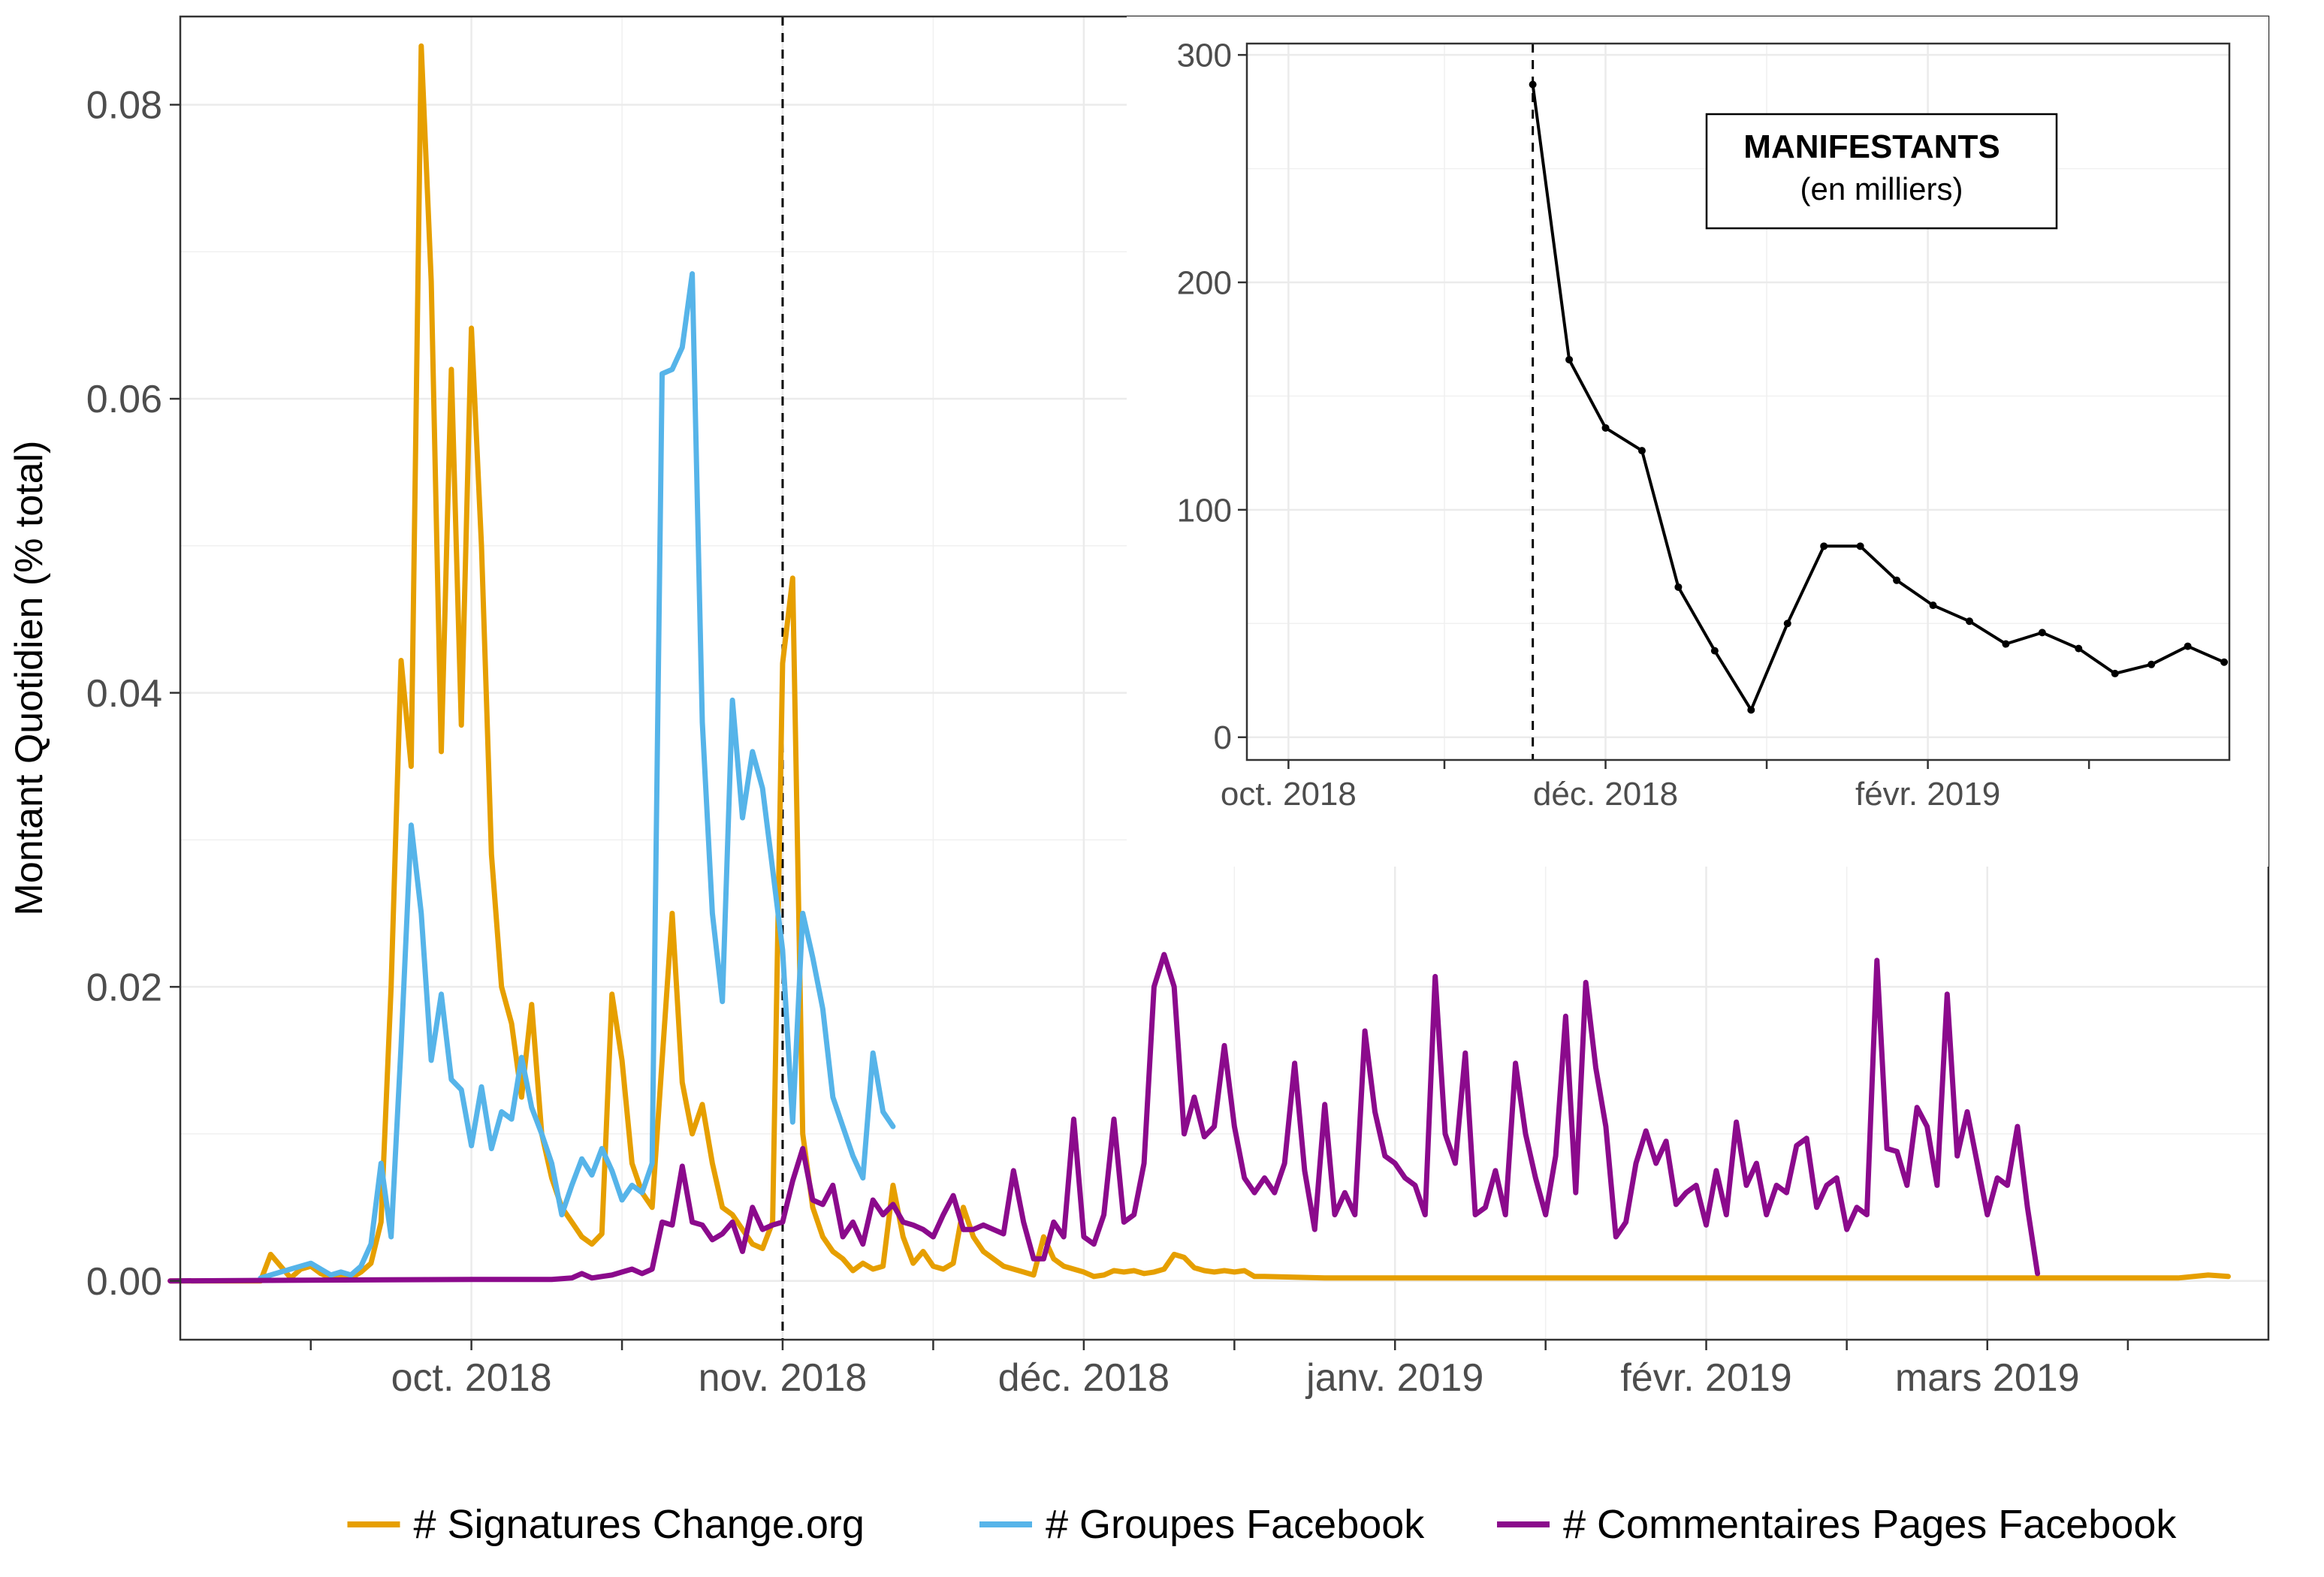  I want to click on inset-x-axis: oct. 2018 déc. 2018 févr. 2019, so click(1655, 786).